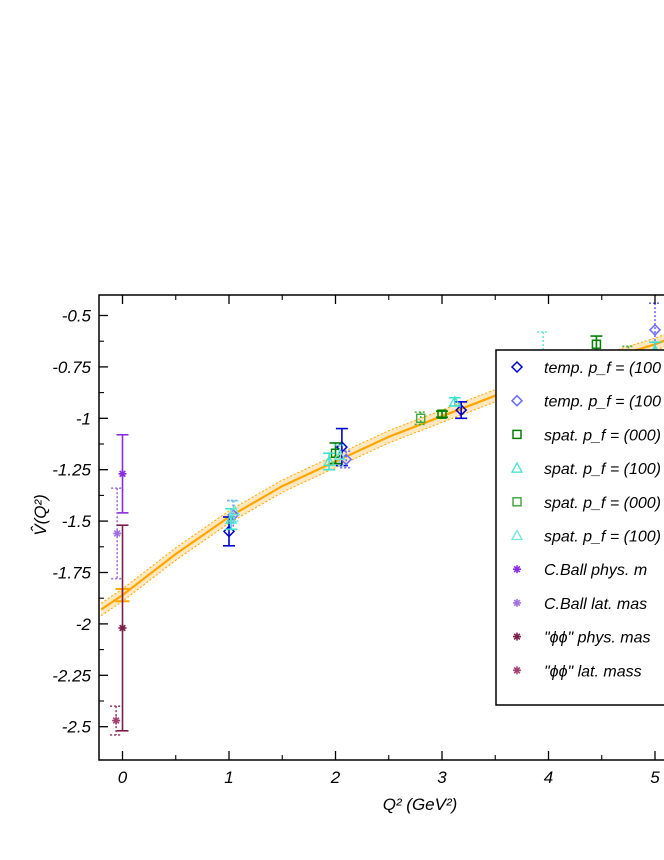 This screenshot has height=860, width=664. I want to click on x-tick-label: 4, so click(548, 777).